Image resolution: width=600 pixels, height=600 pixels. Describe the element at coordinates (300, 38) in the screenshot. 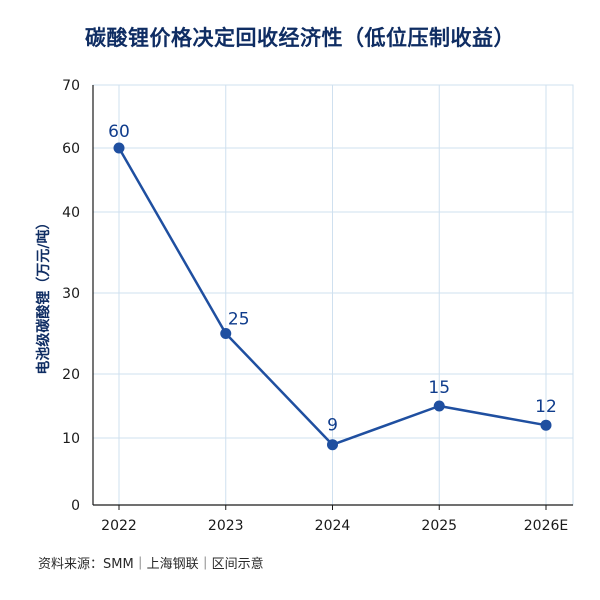

I see `chart-title: 碳酸锂价格决定回收经济性（低位压制收益）` at that location.